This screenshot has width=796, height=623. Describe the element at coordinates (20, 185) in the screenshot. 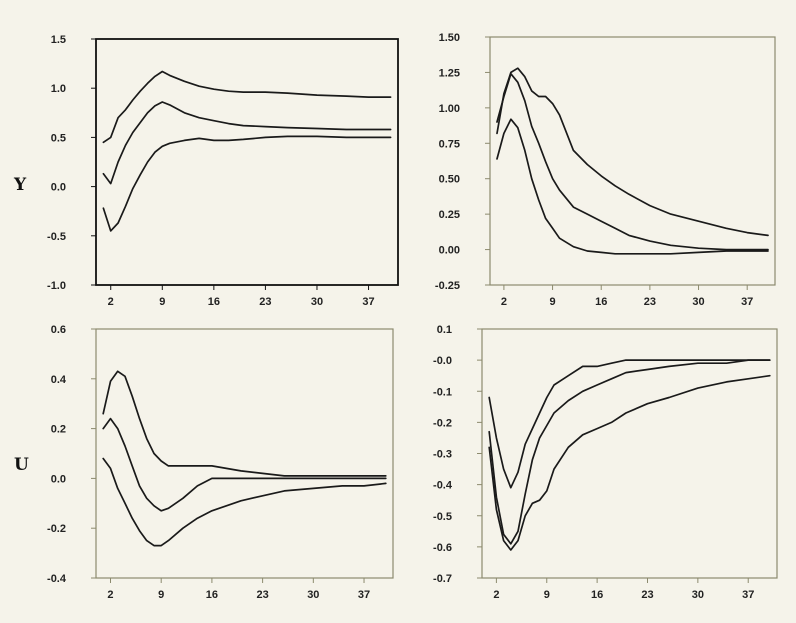

I see `row-label-y: Y` at that location.